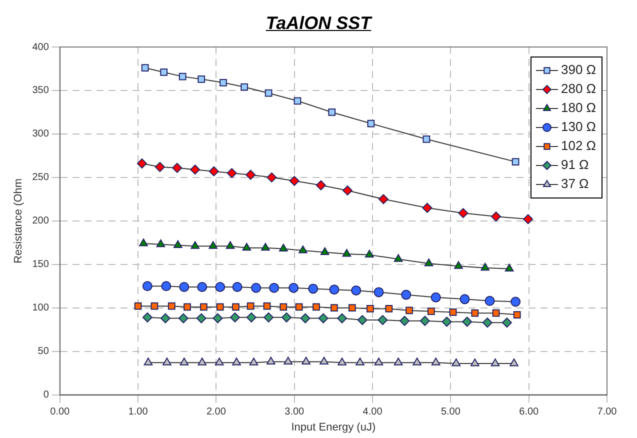  What do you see at coordinates (578, 146) in the screenshot?
I see `legend-label: 102 Ω` at bounding box center [578, 146].